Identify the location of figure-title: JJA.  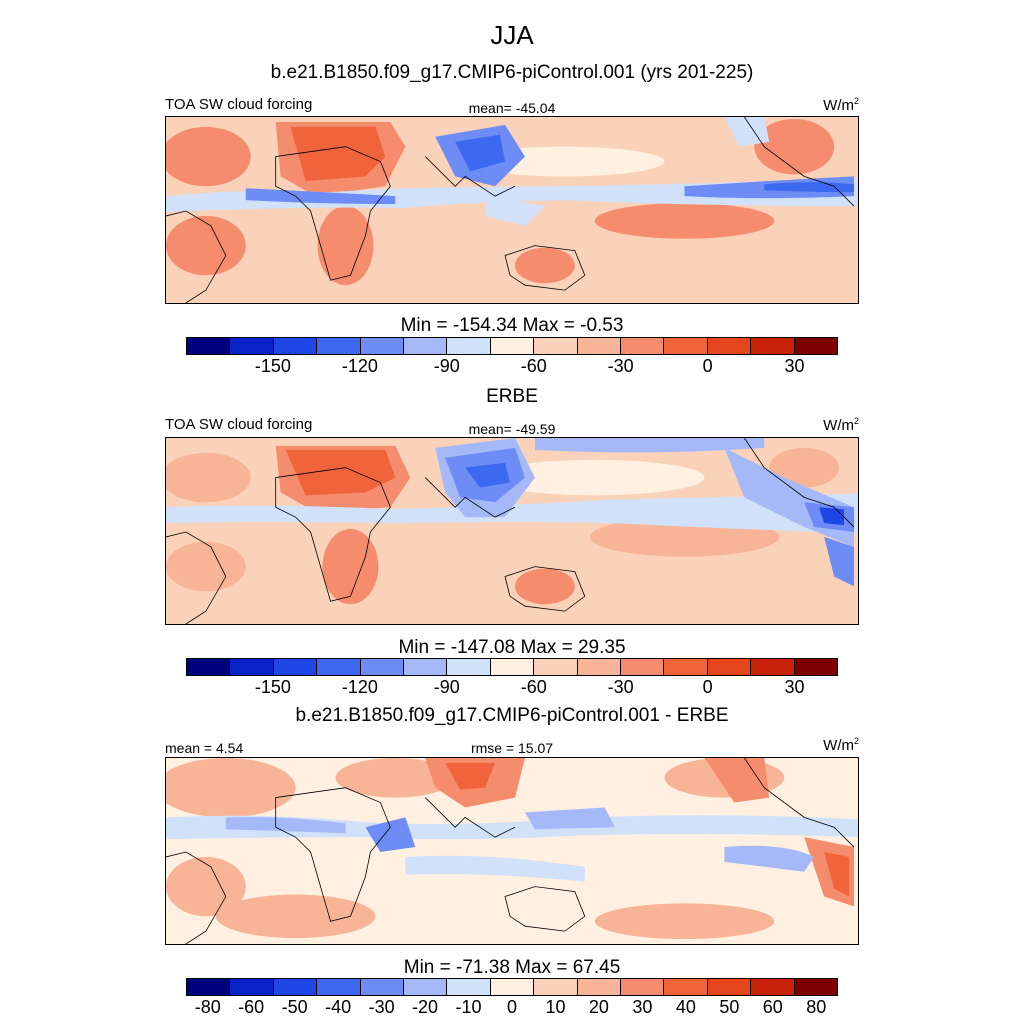
(512, 35).